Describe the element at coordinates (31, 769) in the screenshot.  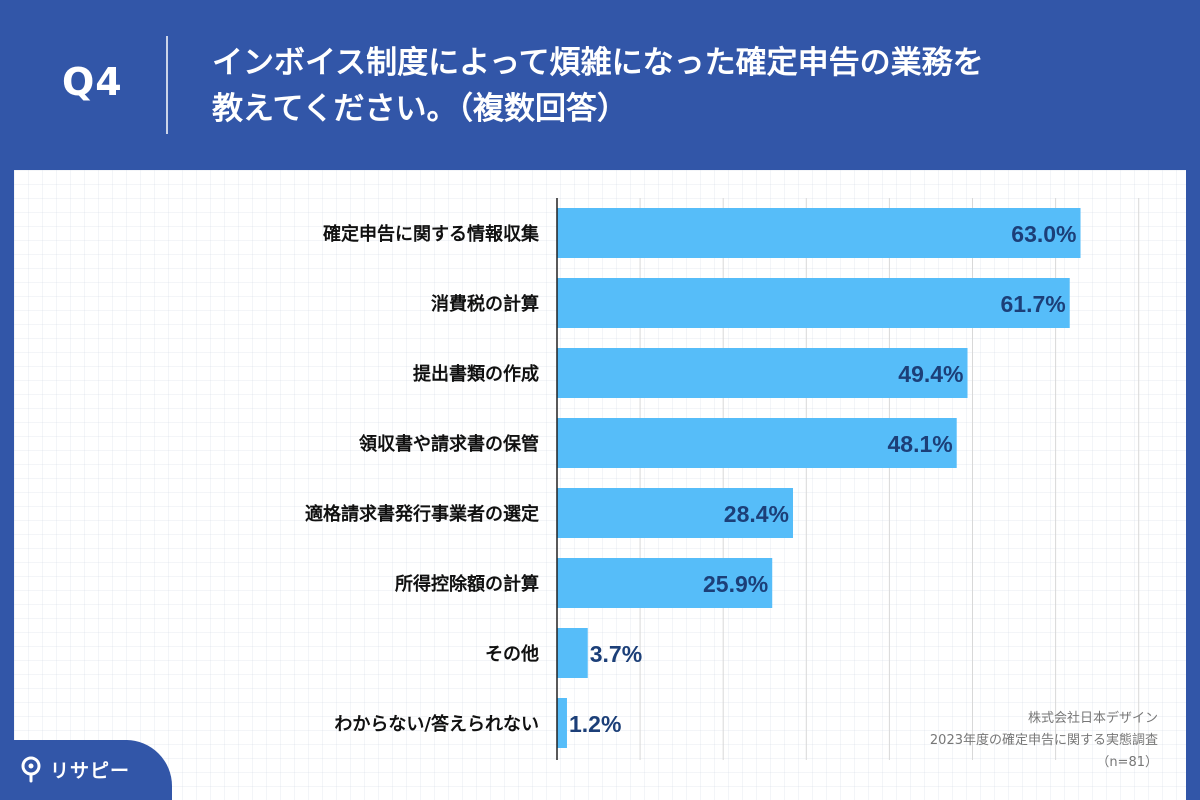
I see `map-pin-icon` at that location.